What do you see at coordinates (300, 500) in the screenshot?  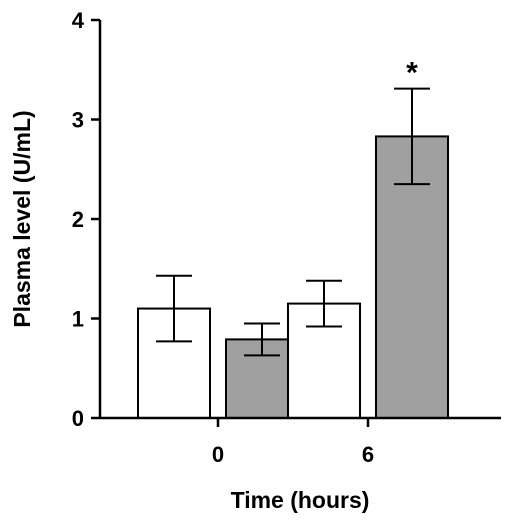 I see `x-axis-title: Time (hours)` at bounding box center [300, 500].